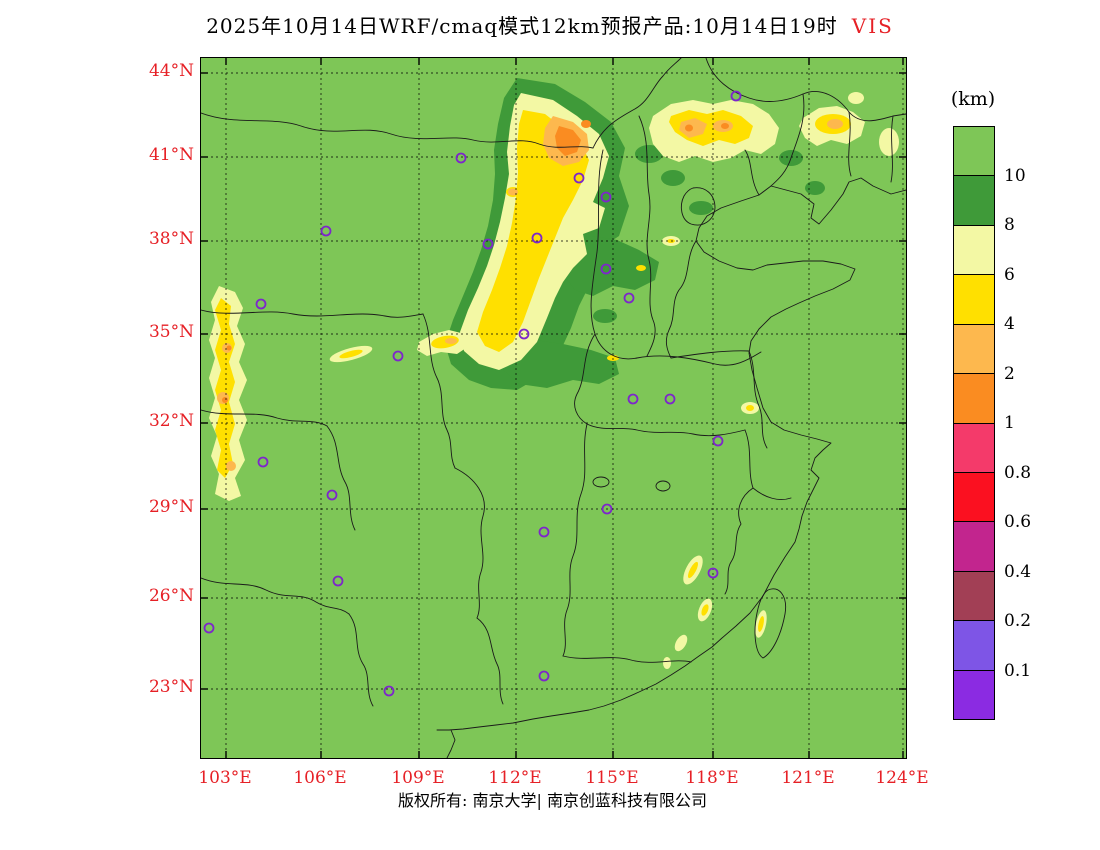 Image resolution: width=1100 pixels, height=850 pixels. What do you see at coordinates (1009, 274) in the screenshot?
I see `colorbar-tick-label: 6` at bounding box center [1009, 274].